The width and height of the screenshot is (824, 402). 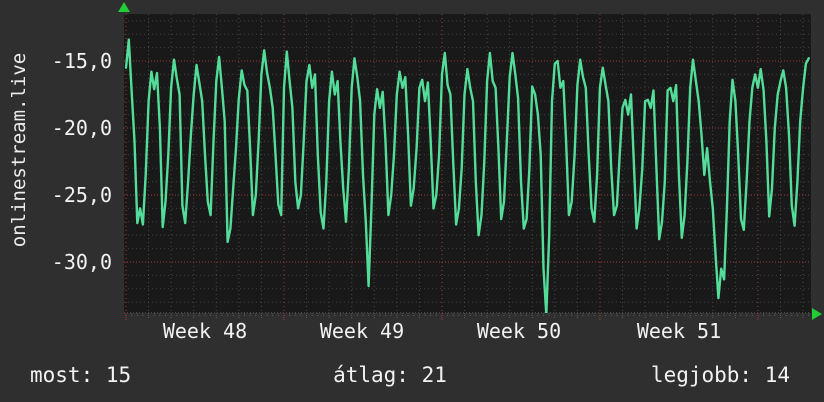 What do you see at coordinates (19, 150) in the screenshot?
I see `chart-vertical-title: onlinestream.live` at bounding box center [19, 150].